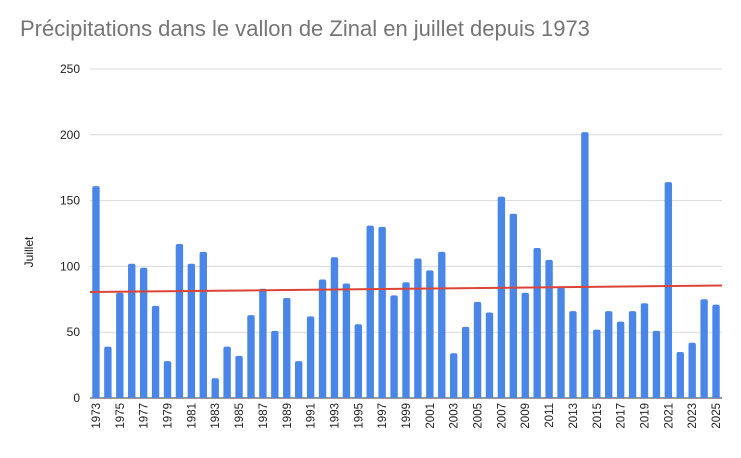 Image resolution: width=741 pixels, height=458 pixels. What do you see at coordinates (239, 376) in the screenshot?
I see `bar-1985` at bounding box center [239, 376].